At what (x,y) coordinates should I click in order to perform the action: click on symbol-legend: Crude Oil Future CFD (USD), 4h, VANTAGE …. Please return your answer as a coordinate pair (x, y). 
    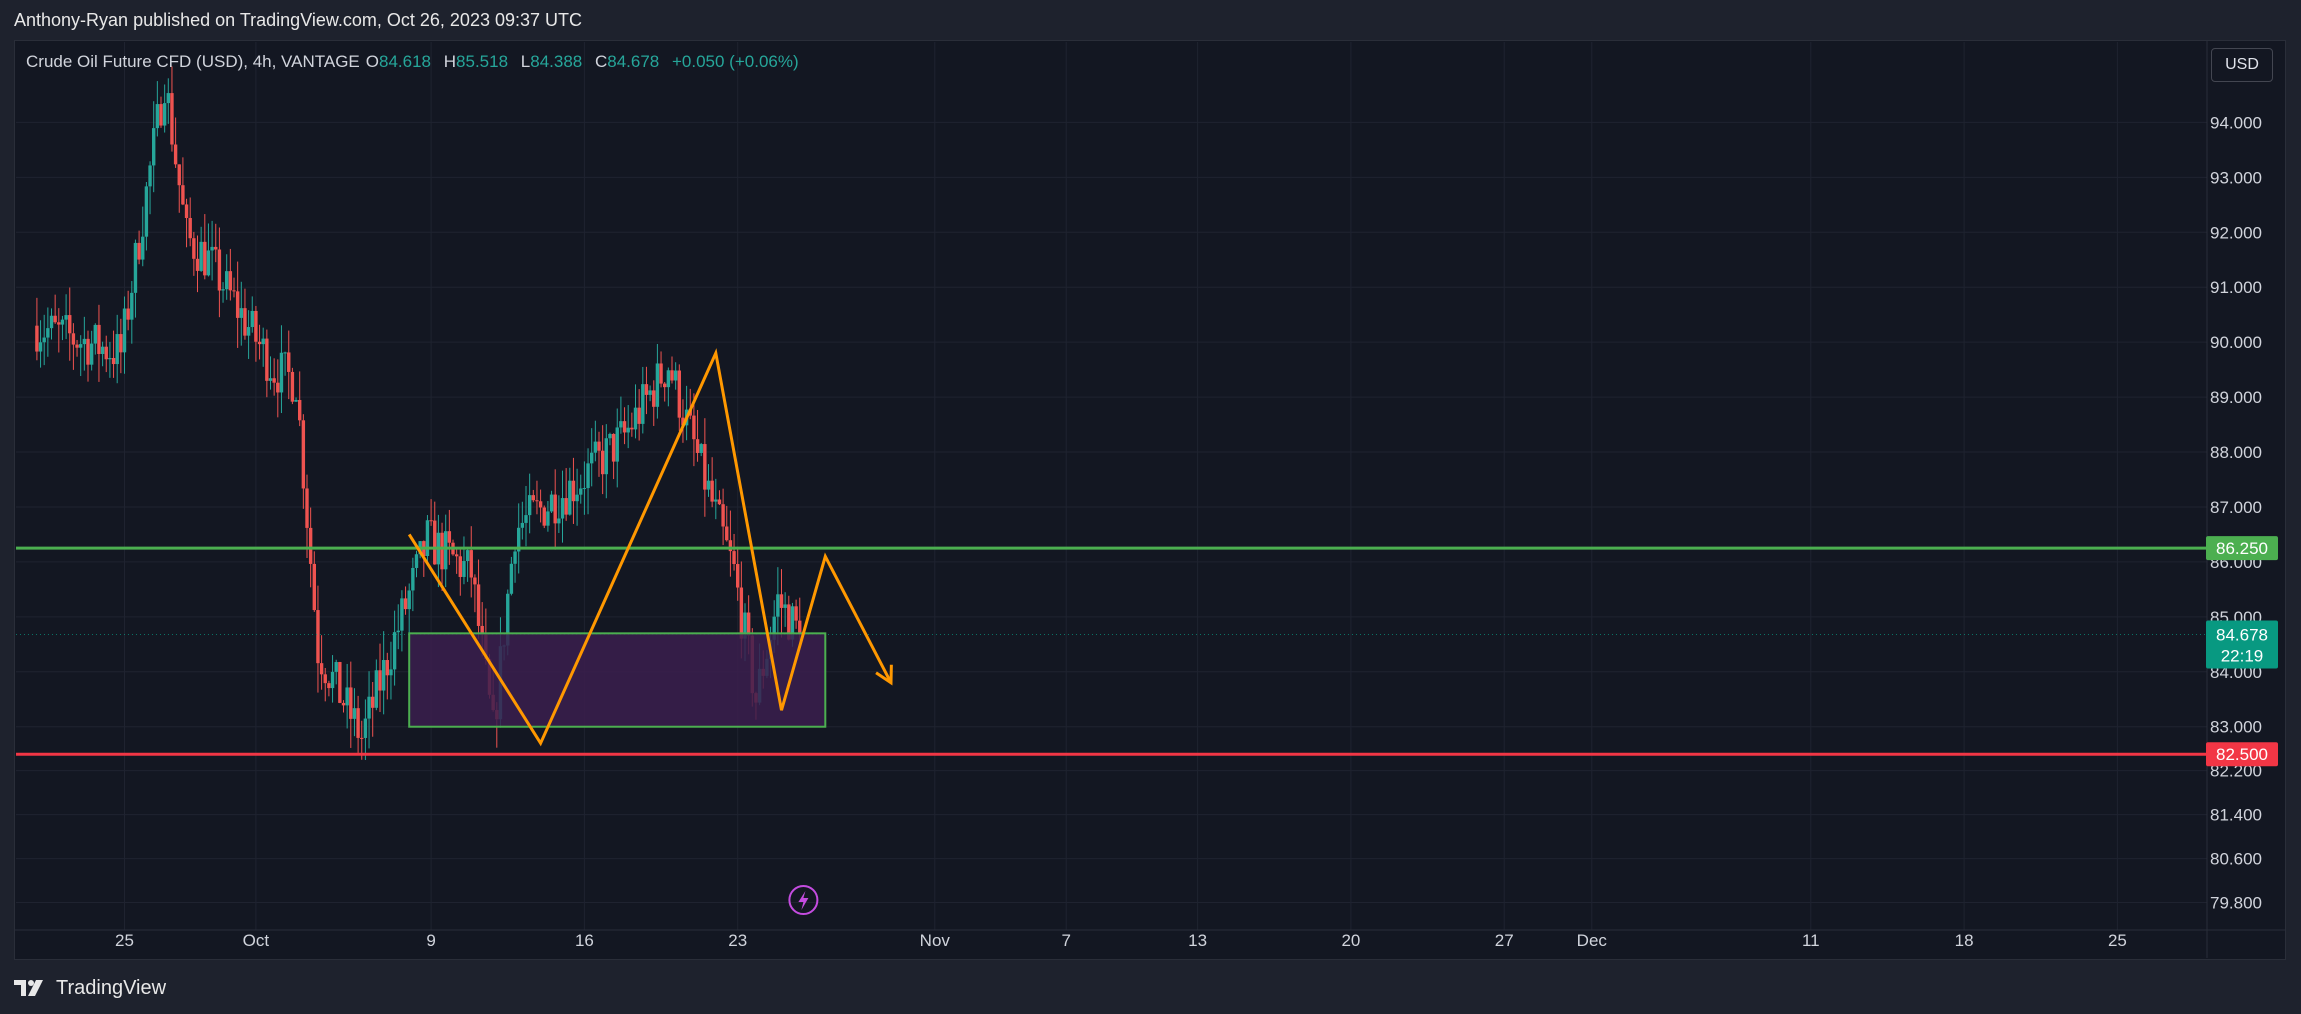
    Looking at the image, I should click on (412, 62).